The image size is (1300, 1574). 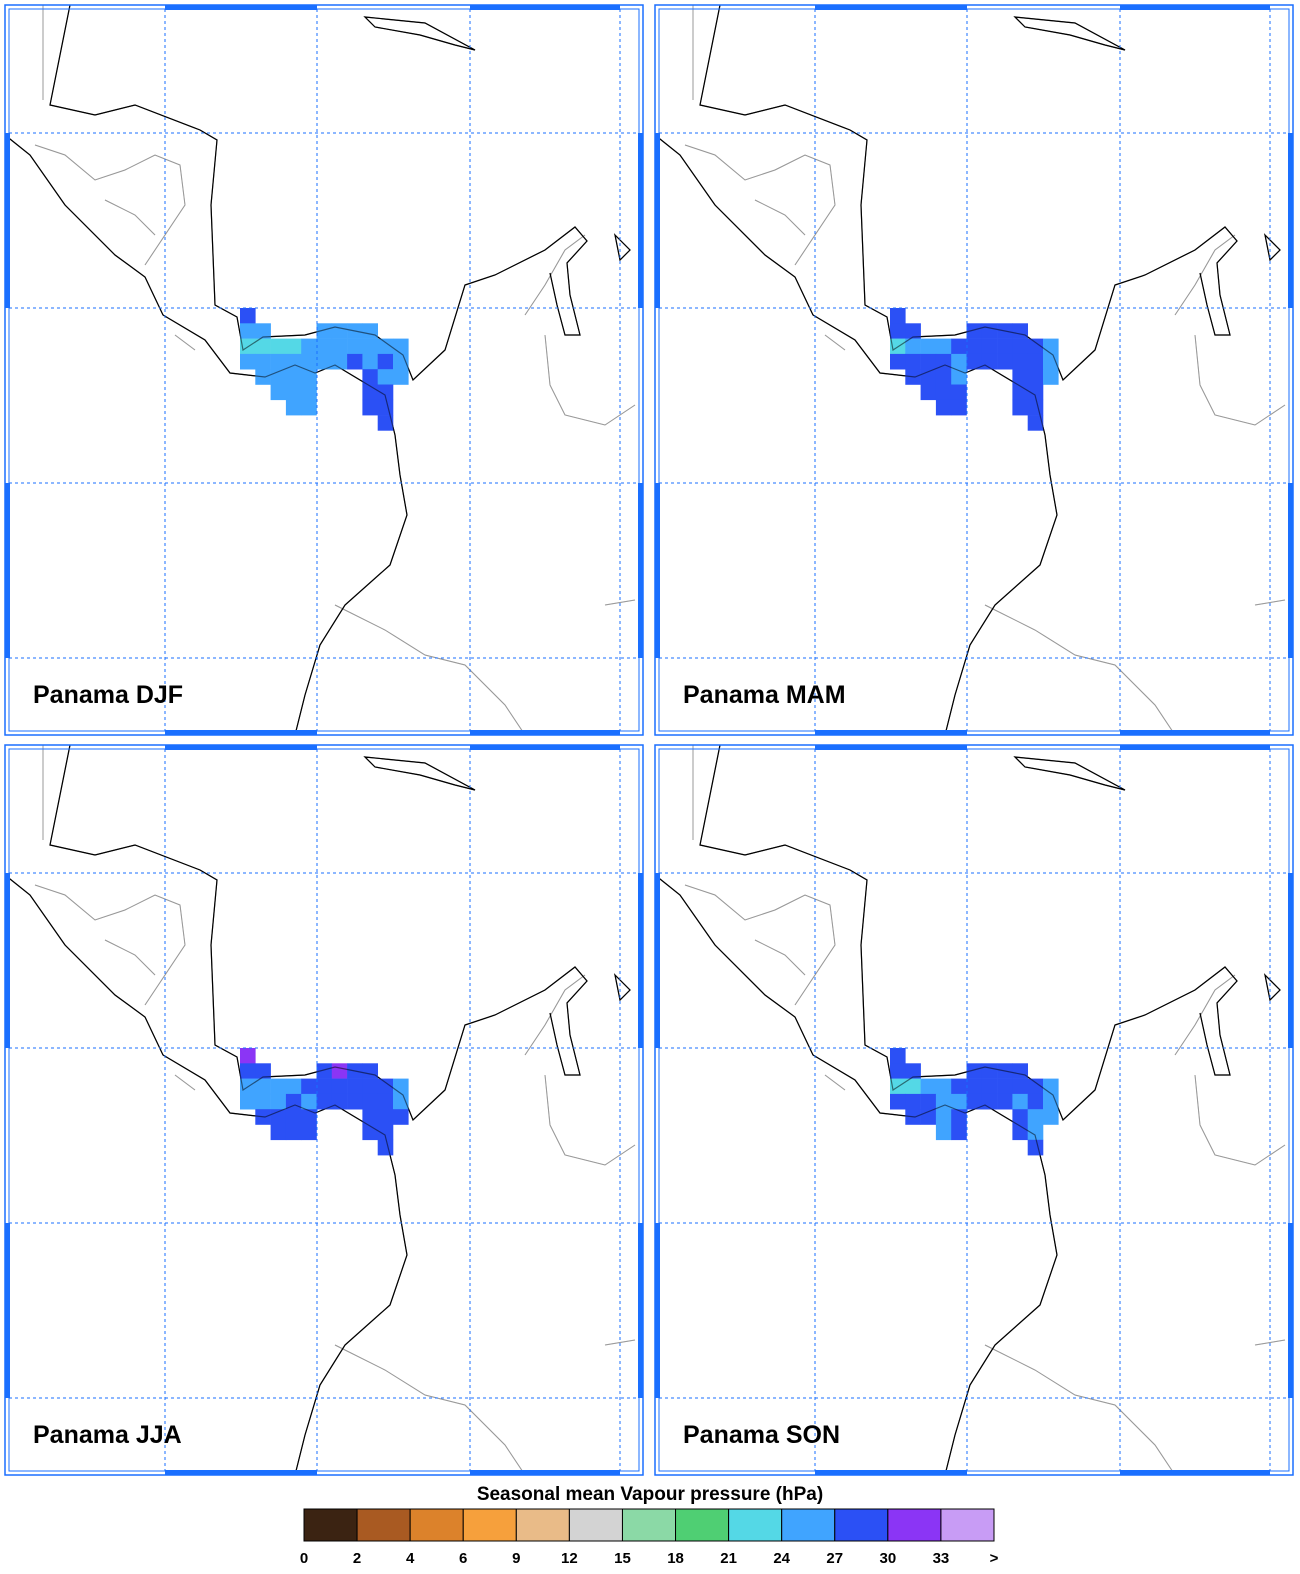 What do you see at coordinates (888, 1558) in the screenshot?
I see `colorbar-tick-label: 30` at bounding box center [888, 1558].